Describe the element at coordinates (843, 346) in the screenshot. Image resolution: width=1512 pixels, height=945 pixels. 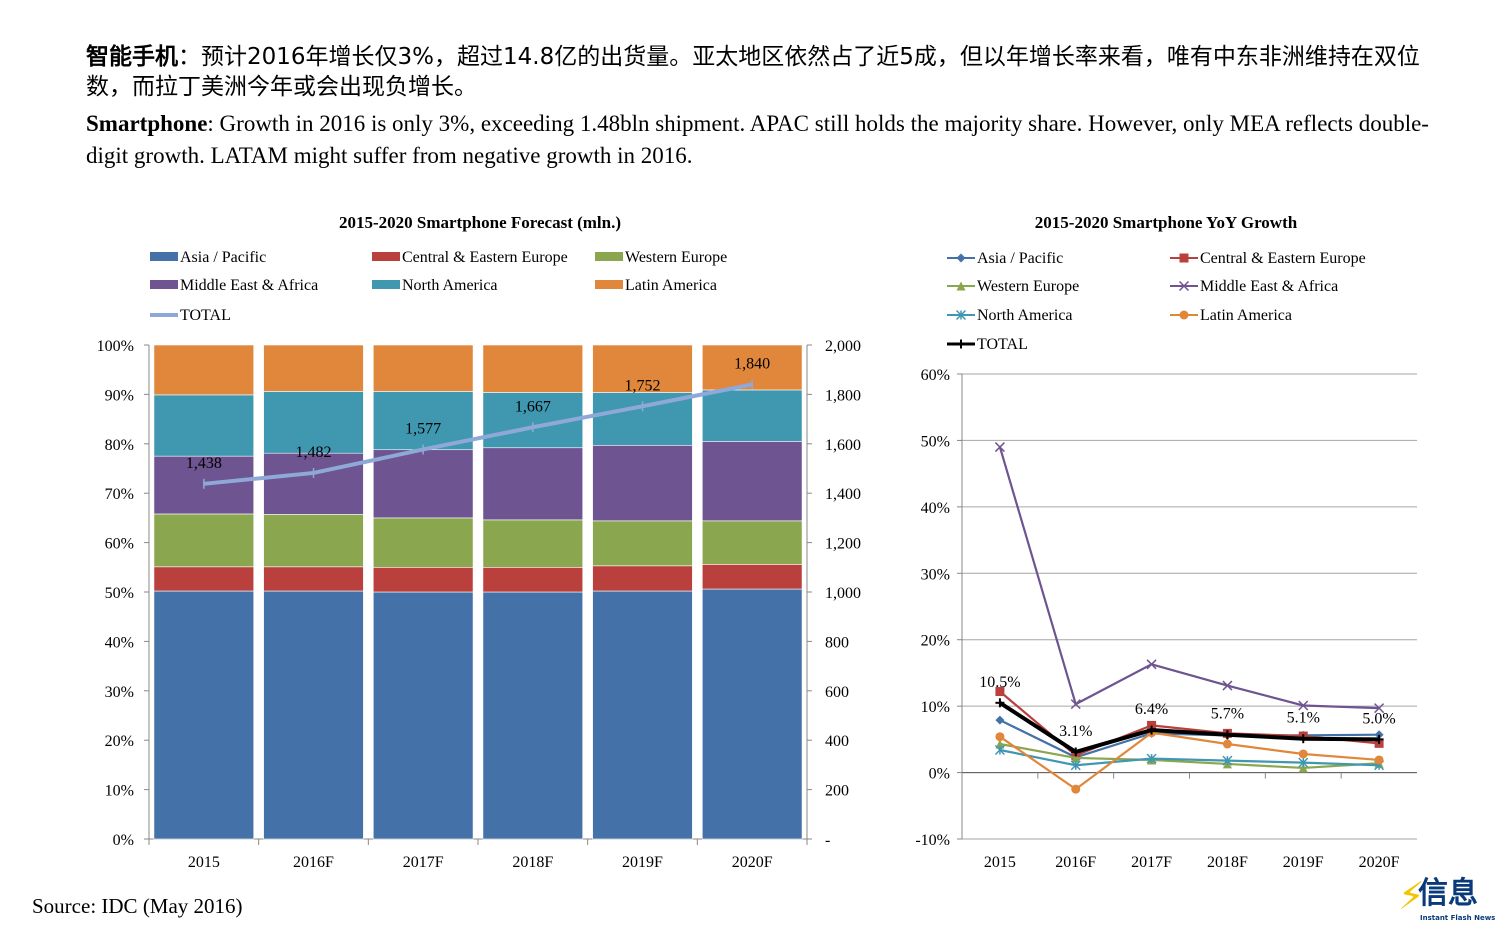
I see `y-tick-label-right: 2,000` at that location.